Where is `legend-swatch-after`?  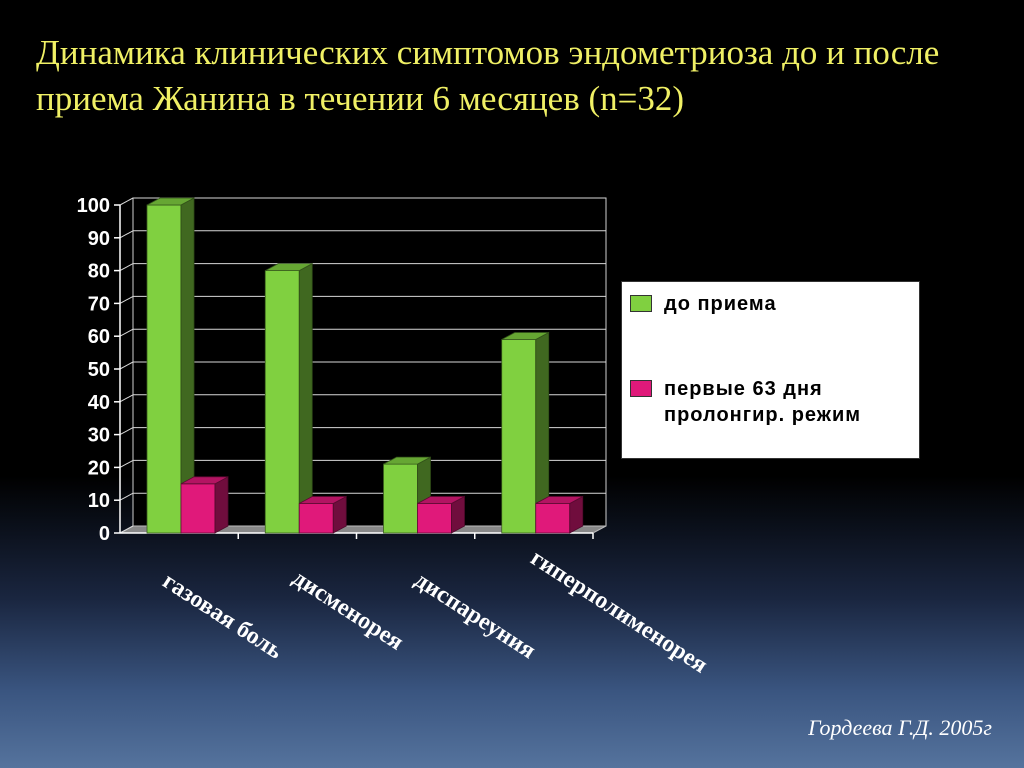
legend-swatch-after is located at coordinates (641, 388).